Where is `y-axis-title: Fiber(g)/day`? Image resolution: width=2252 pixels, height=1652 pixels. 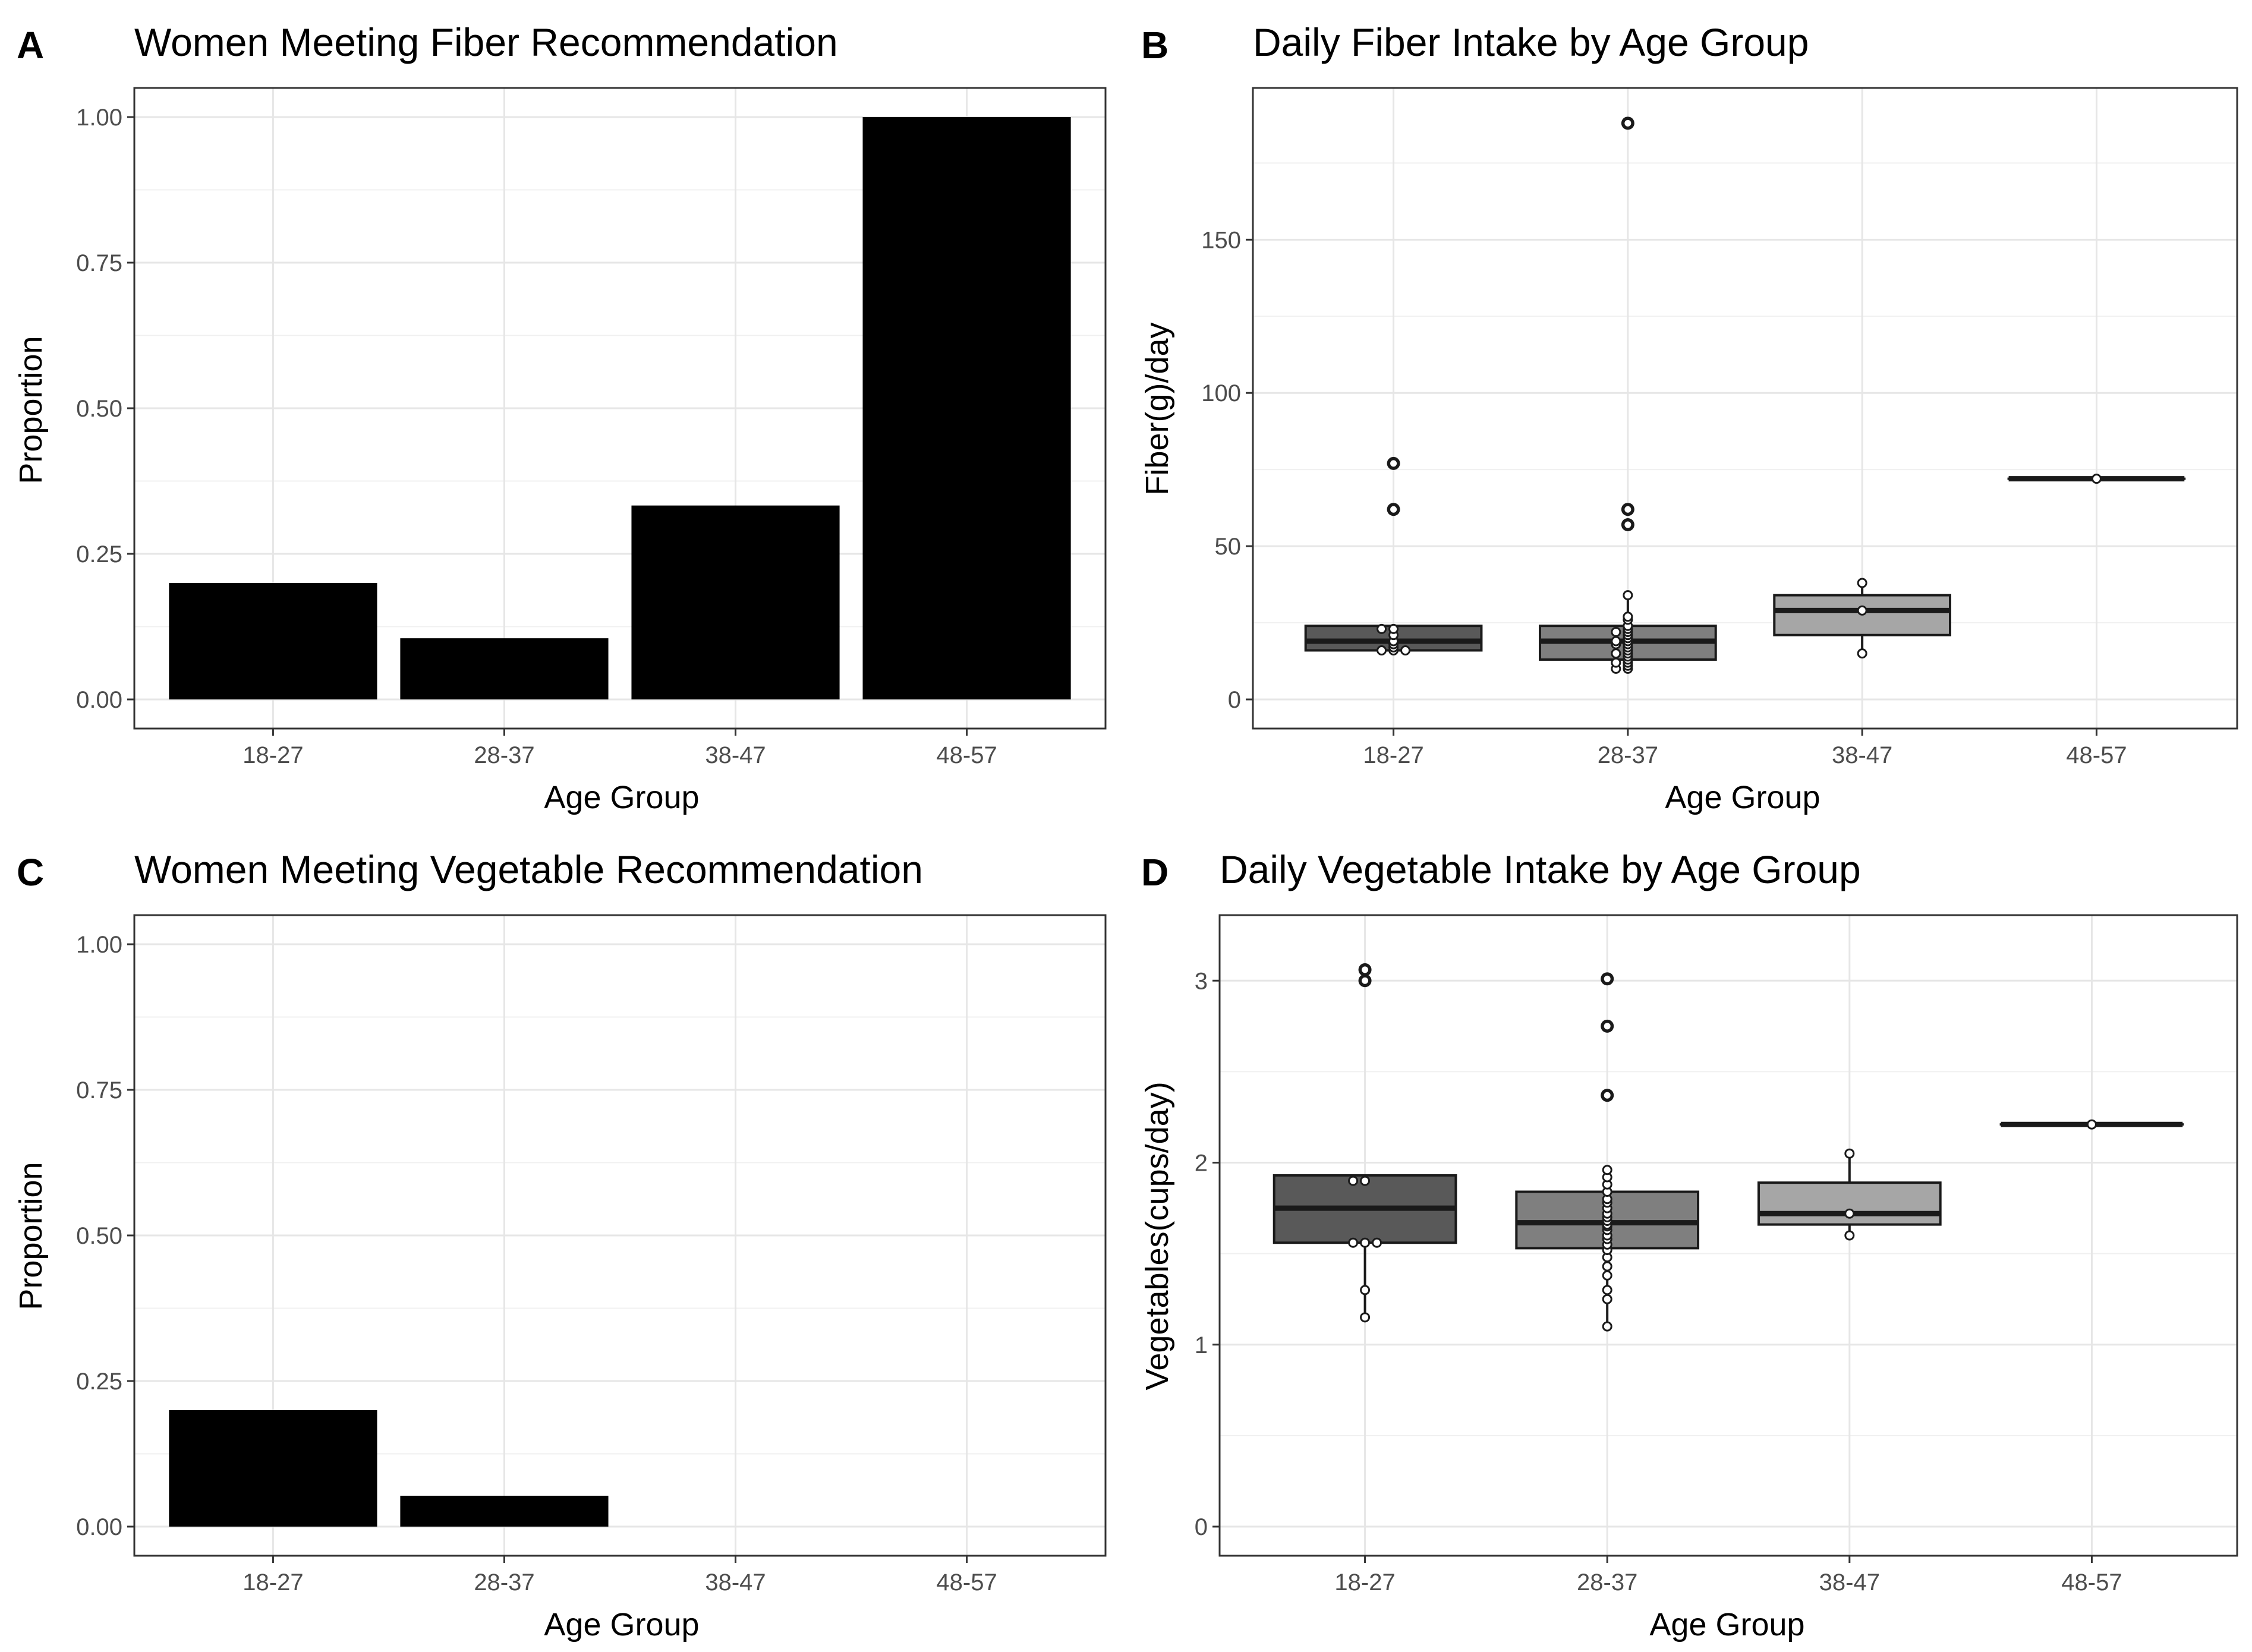
y-axis-title: Fiber(g)/day is located at coordinates (1157, 409).